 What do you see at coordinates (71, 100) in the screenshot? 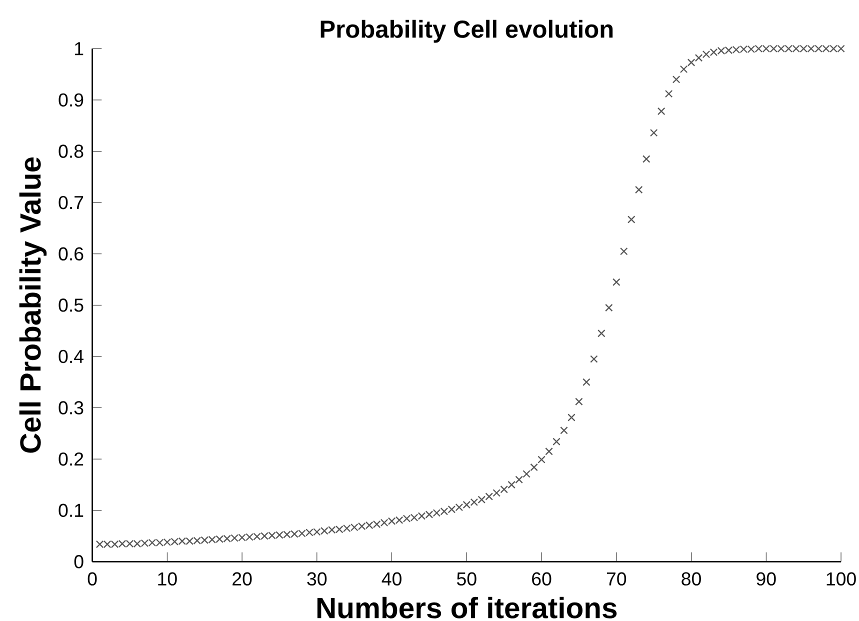
I see `y-tick-label: 0.9` at bounding box center [71, 100].